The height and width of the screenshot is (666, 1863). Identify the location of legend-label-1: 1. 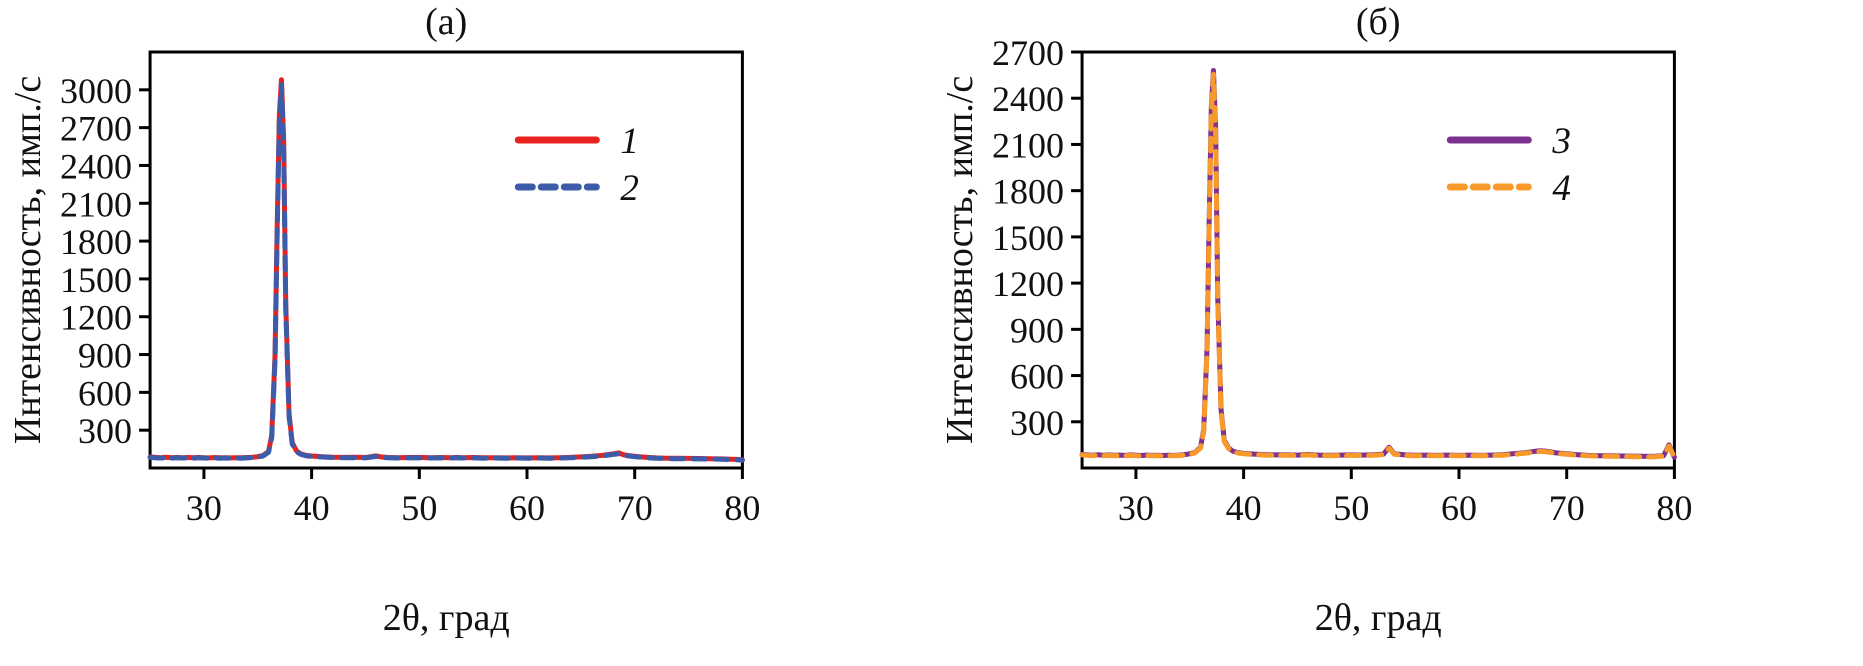
(629, 141).